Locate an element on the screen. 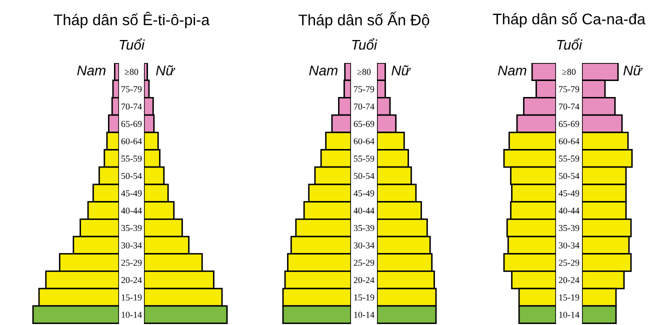 This screenshot has width=660, height=325. chart-title: Tháp dân số Ấn Độ is located at coordinates (364, 20).